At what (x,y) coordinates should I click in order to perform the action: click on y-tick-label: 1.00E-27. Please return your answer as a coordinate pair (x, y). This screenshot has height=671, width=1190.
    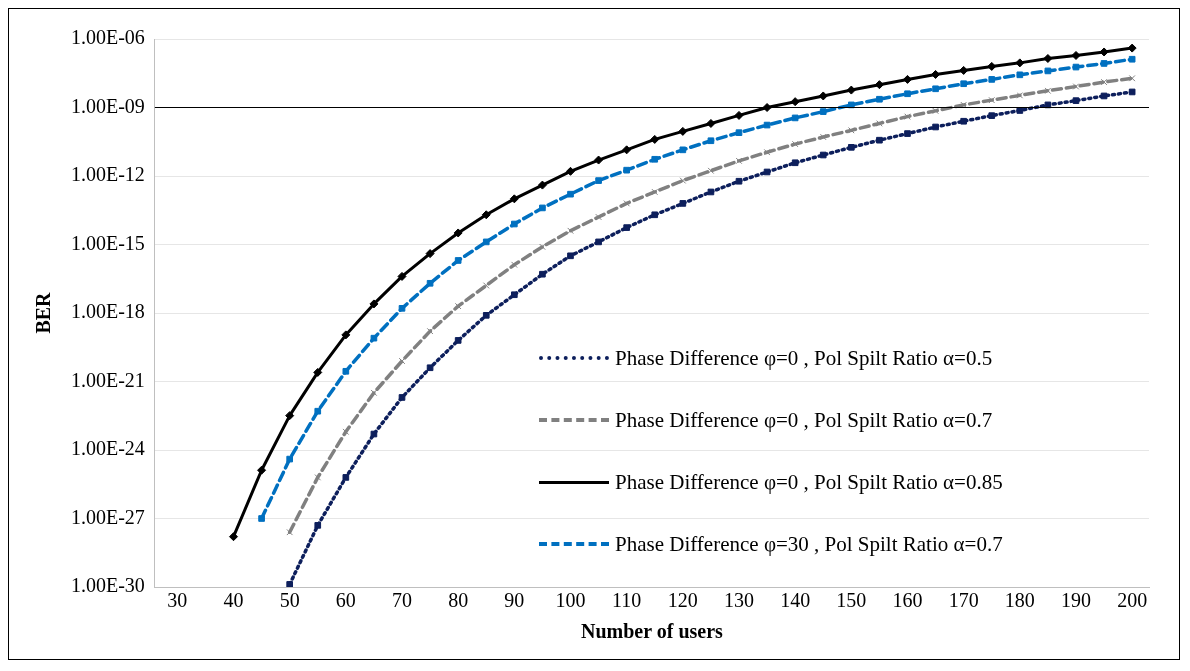
    Looking at the image, I should click on (107, 516).